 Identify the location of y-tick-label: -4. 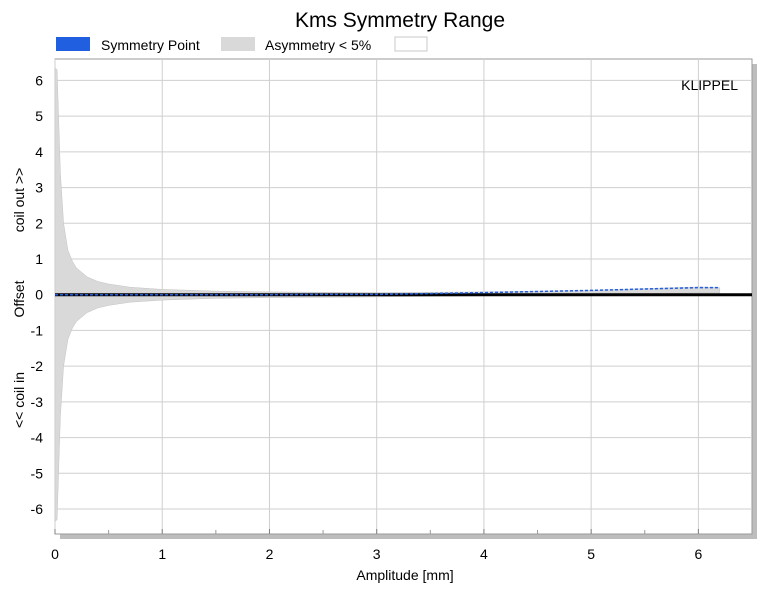
(37, 438).